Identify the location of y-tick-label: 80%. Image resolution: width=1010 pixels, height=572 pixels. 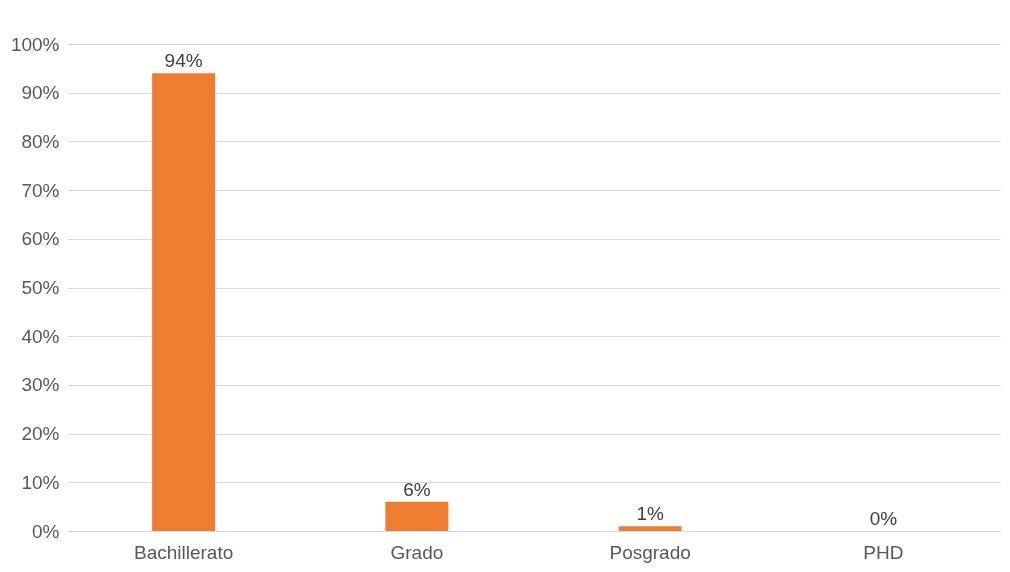
(40, 141).